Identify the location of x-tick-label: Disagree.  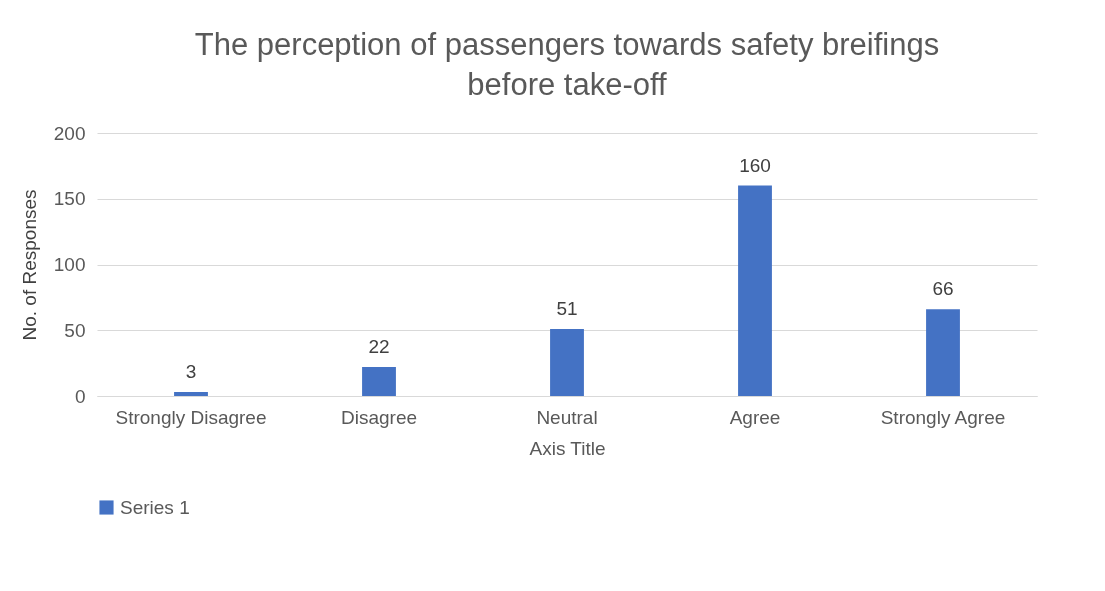
(379, 417).